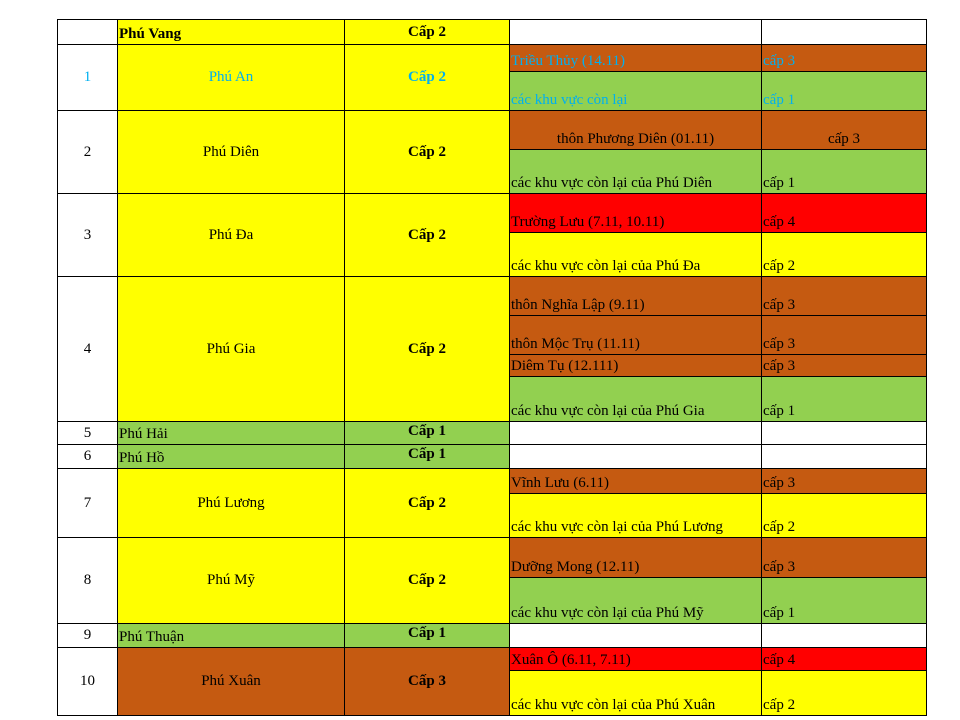  What do you see at coordinates (635, 659) in the screenshot?
I see `zone-area: Xuân Ô (6.11, 7.11)` at bounding box center [635, 659].